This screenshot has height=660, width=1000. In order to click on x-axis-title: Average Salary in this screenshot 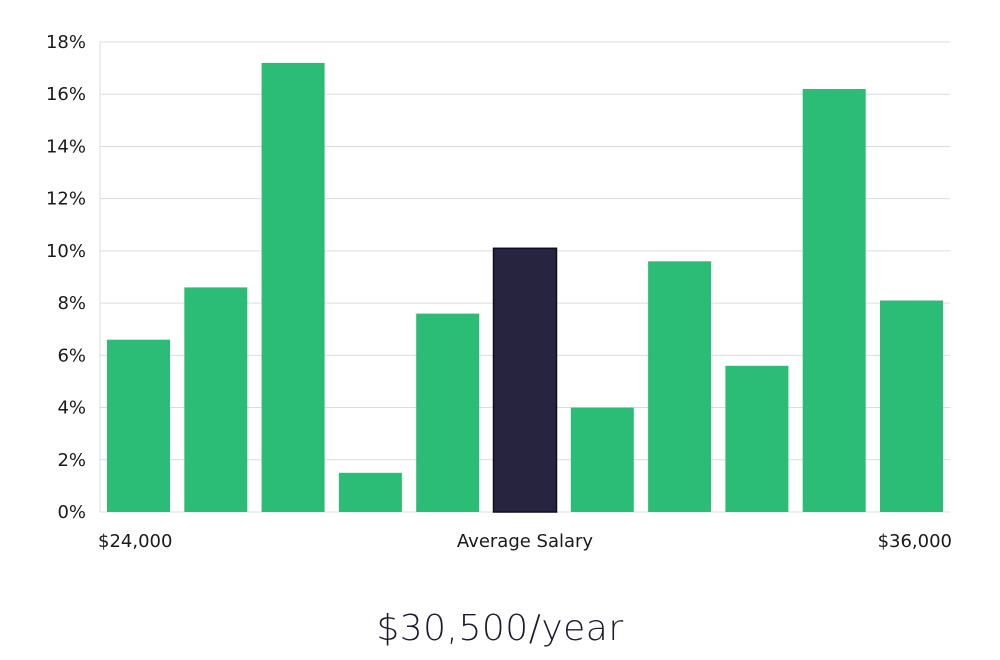, I will do `click(525, 541)`.